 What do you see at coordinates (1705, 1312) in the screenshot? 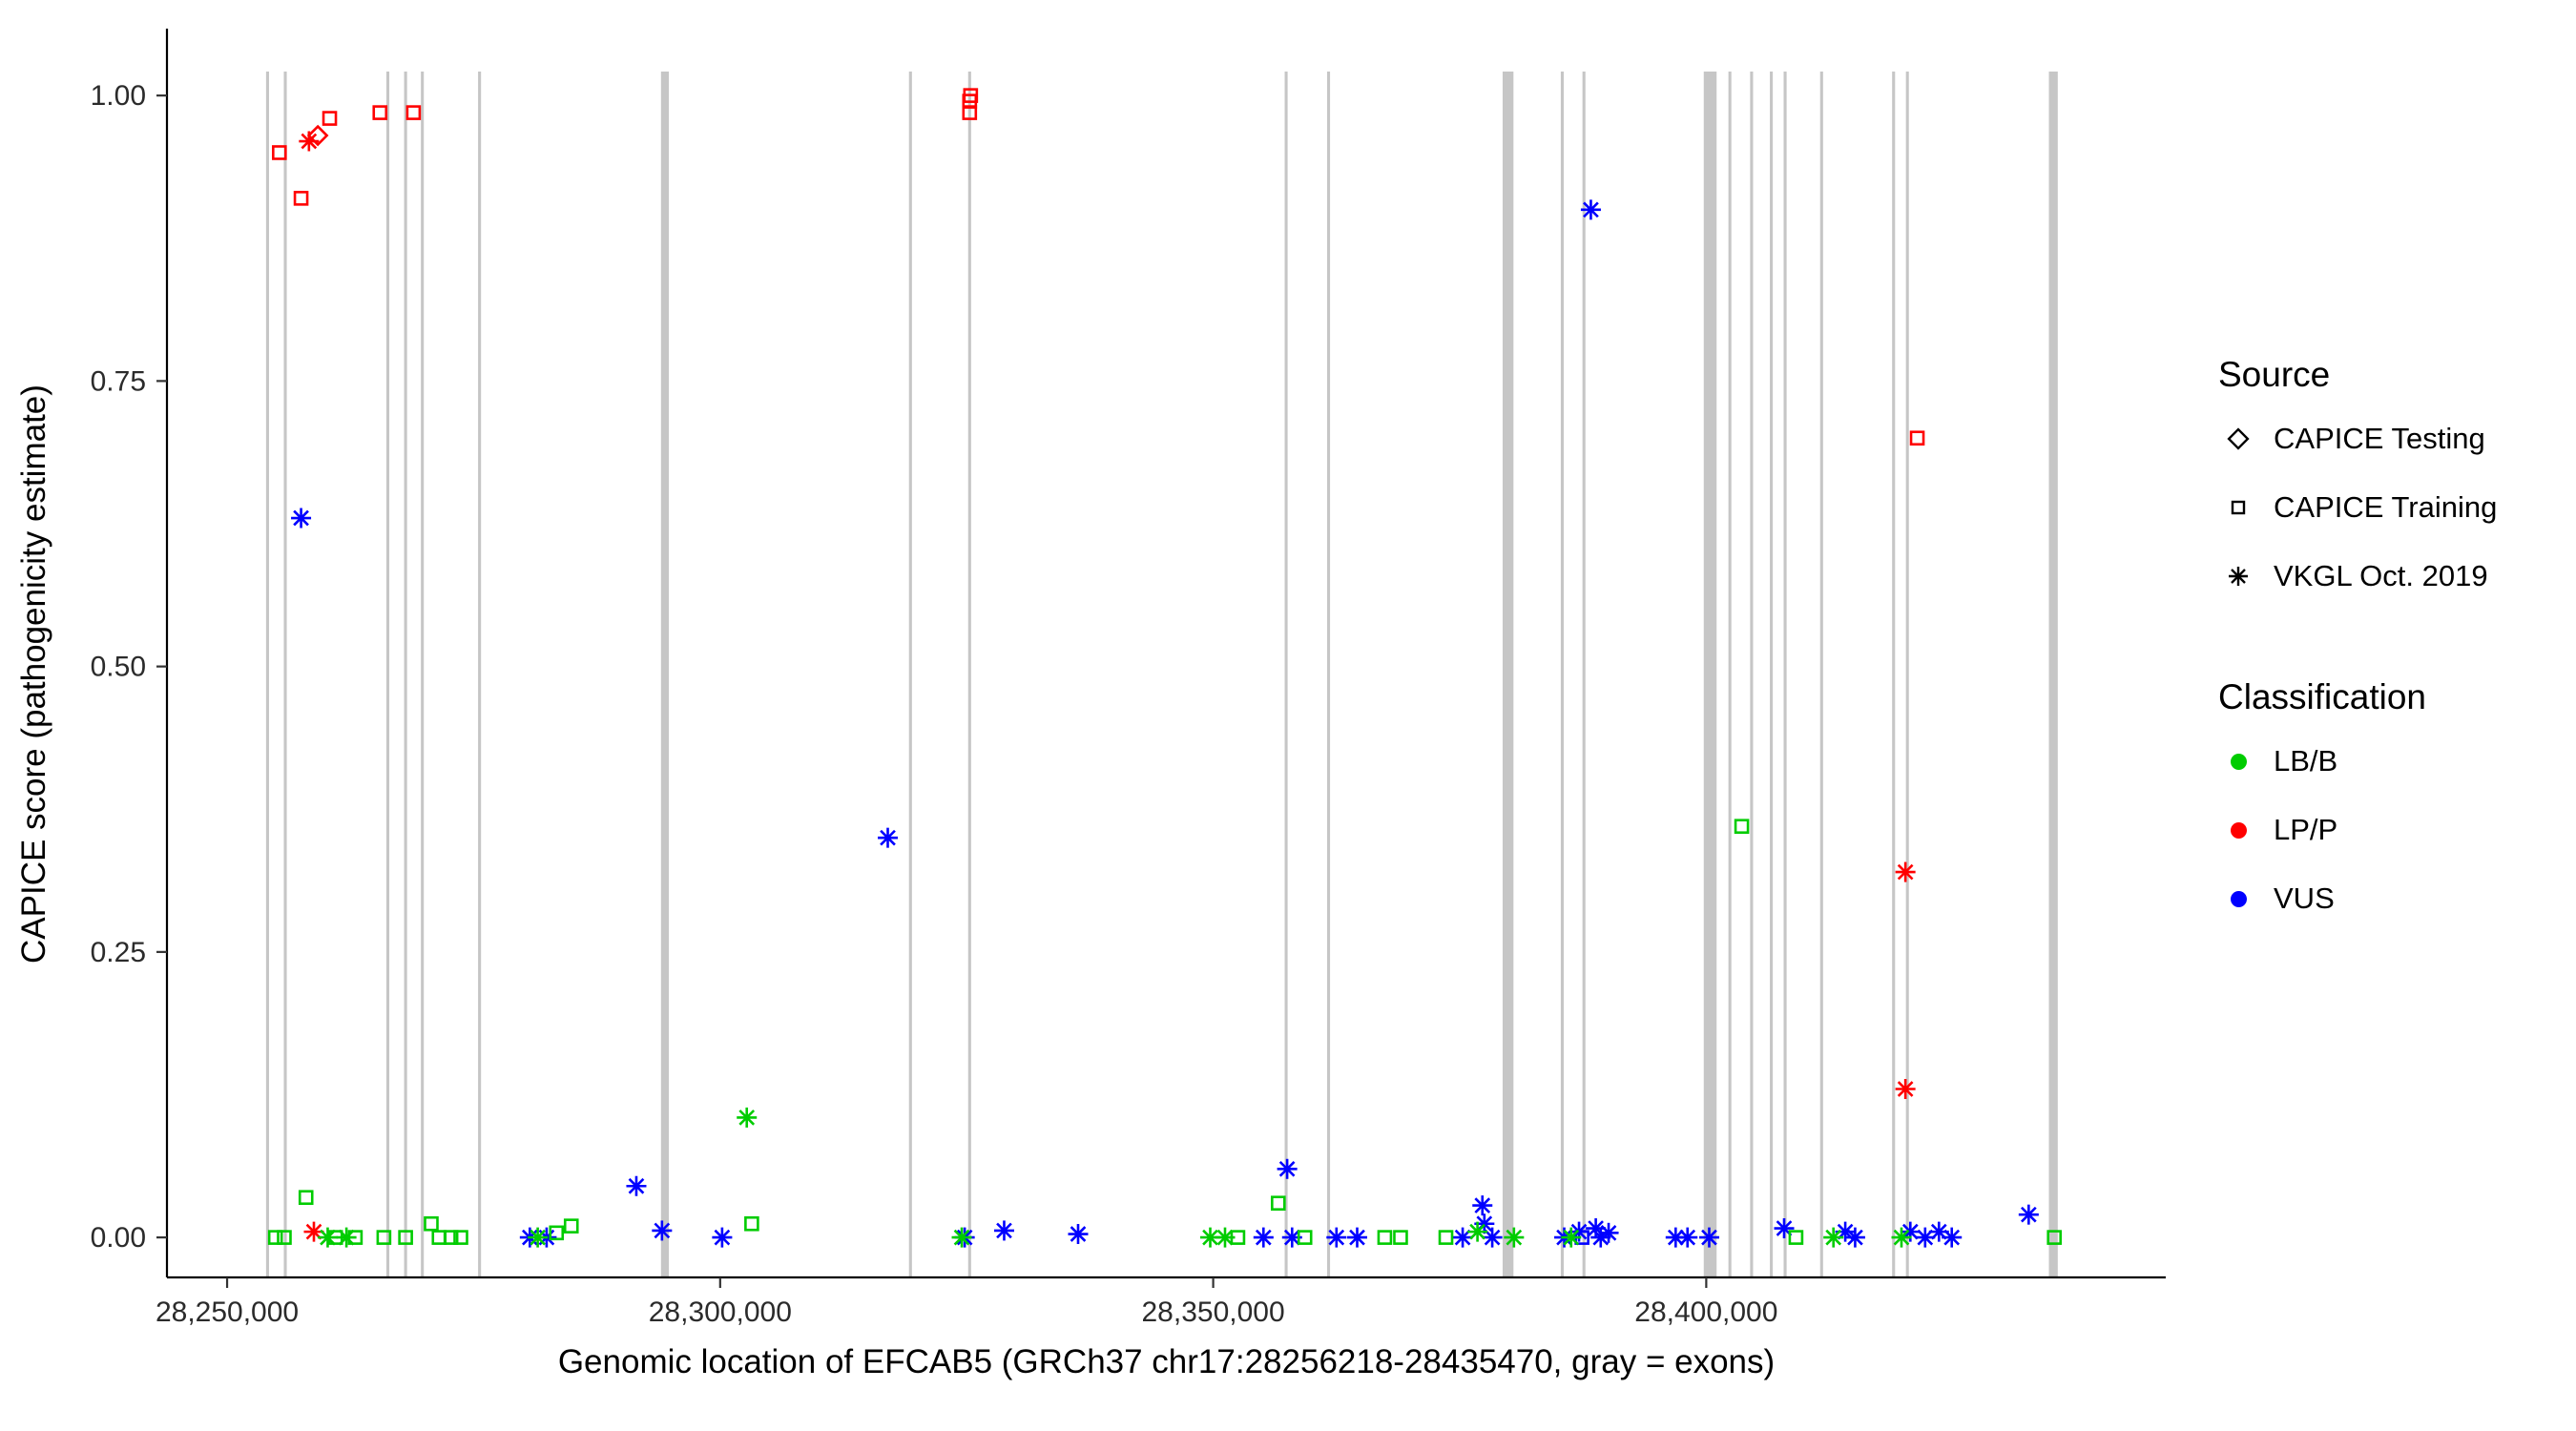
I see `x-tick-label: 28,400,000` at bounding box center [1705, 1312].